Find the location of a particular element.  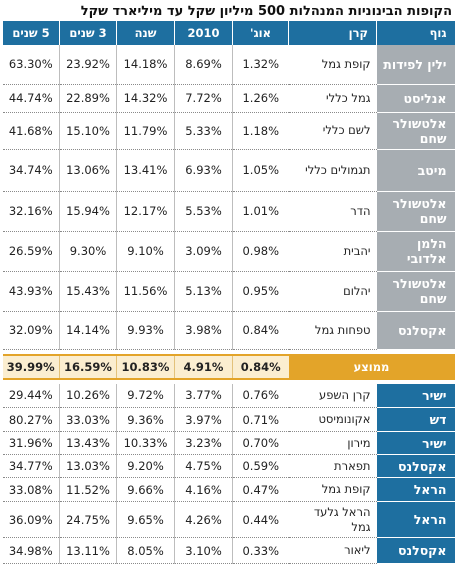

cell-2010: 4.16% is located at coordinates (203, 489).